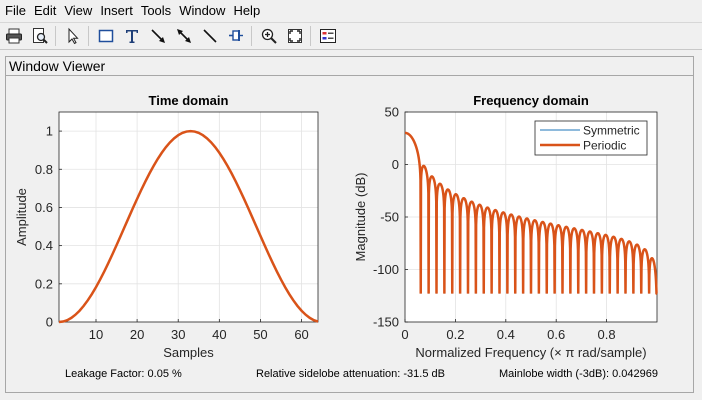  I want to click on fit-icon, so click(295, 36).